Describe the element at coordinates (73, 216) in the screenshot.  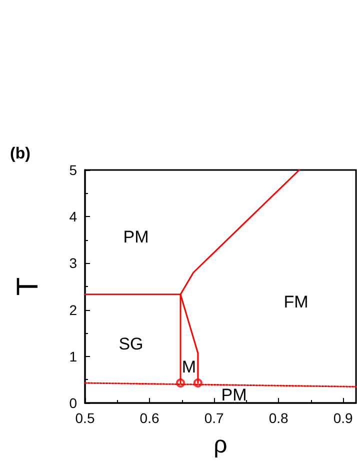
I see `y-tick-label: 4` at that location.